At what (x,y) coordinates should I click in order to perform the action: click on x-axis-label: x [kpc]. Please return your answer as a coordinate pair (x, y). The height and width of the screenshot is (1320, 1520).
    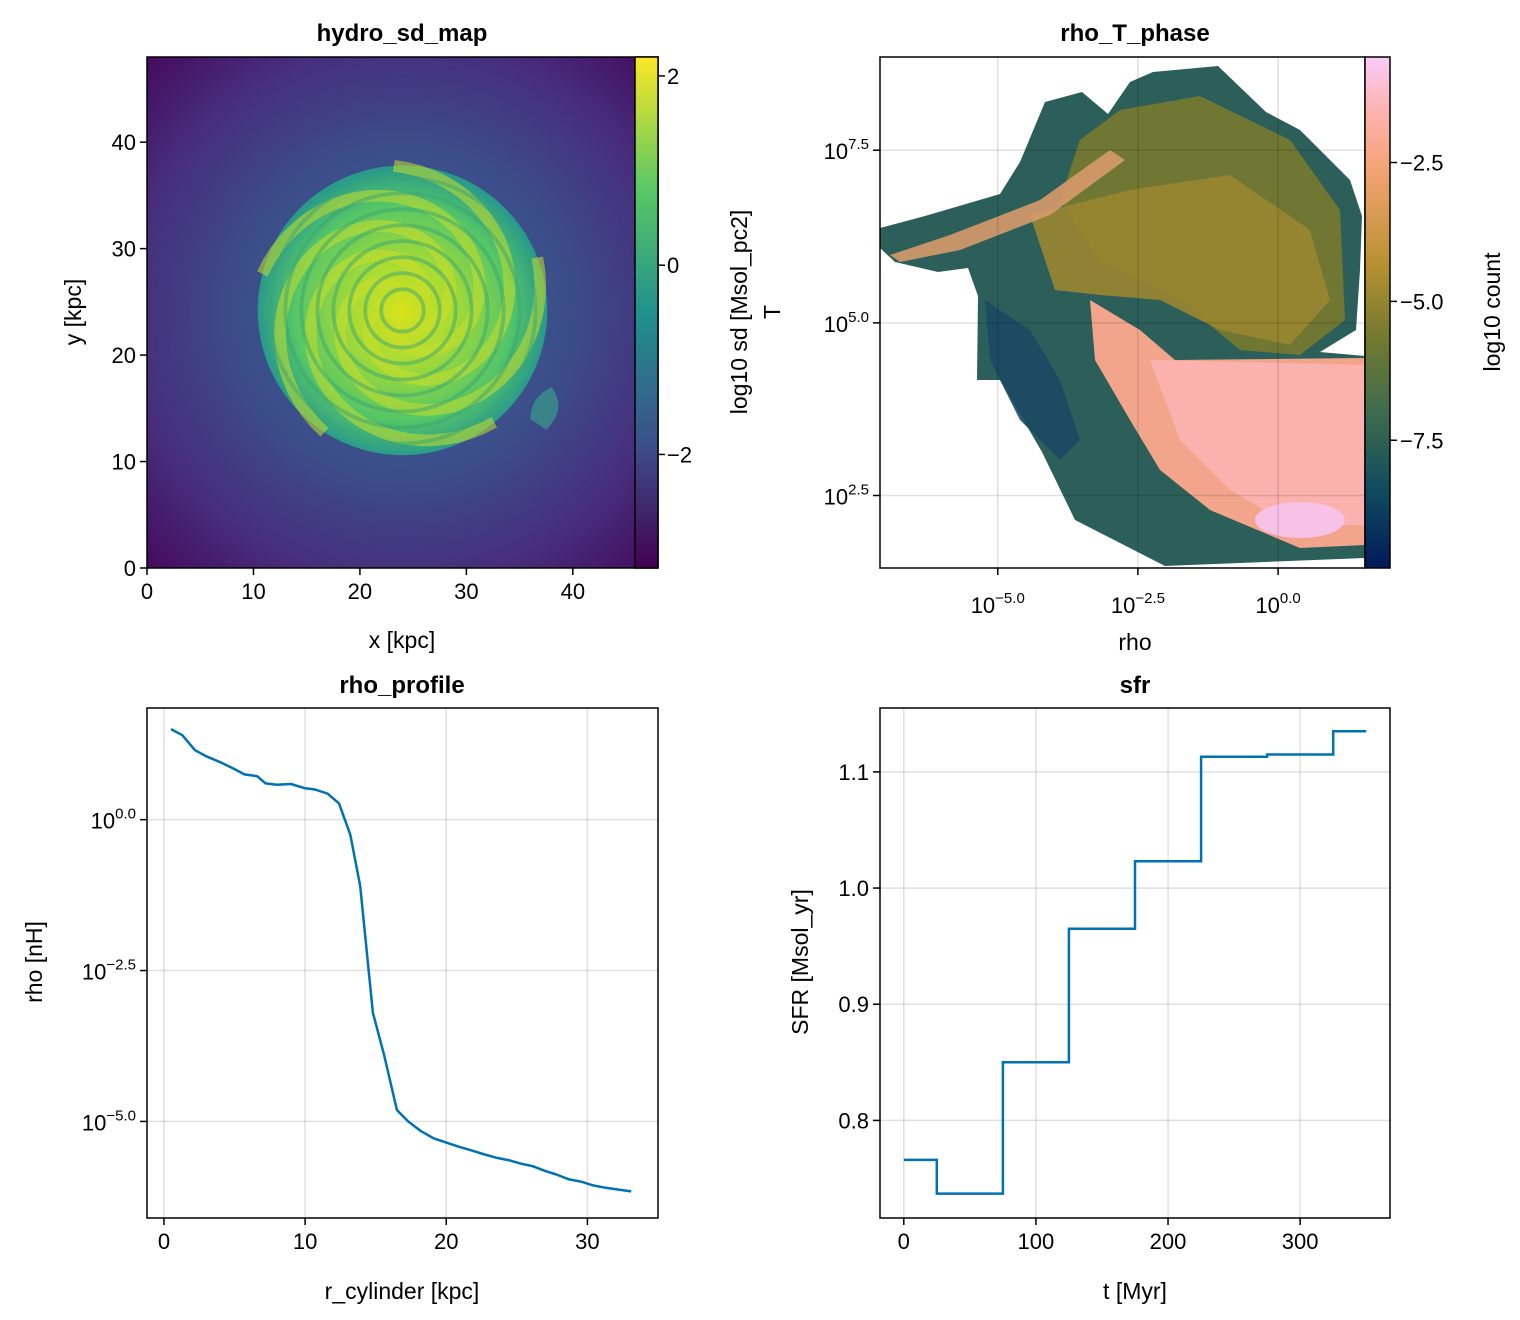
    Looking at the image, I should click on (402, 640).